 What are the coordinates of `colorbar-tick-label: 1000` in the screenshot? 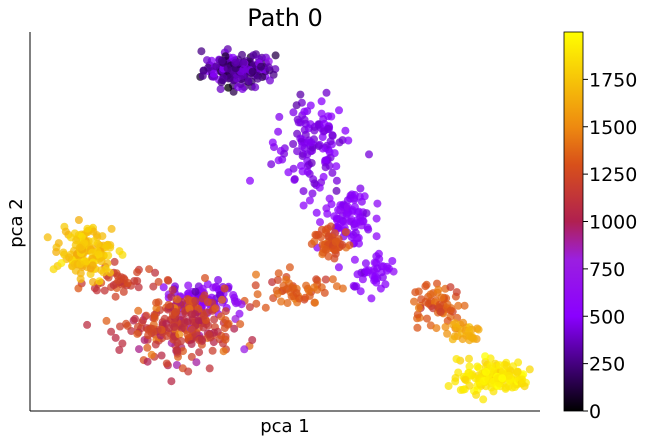 It's located at (613, 223).